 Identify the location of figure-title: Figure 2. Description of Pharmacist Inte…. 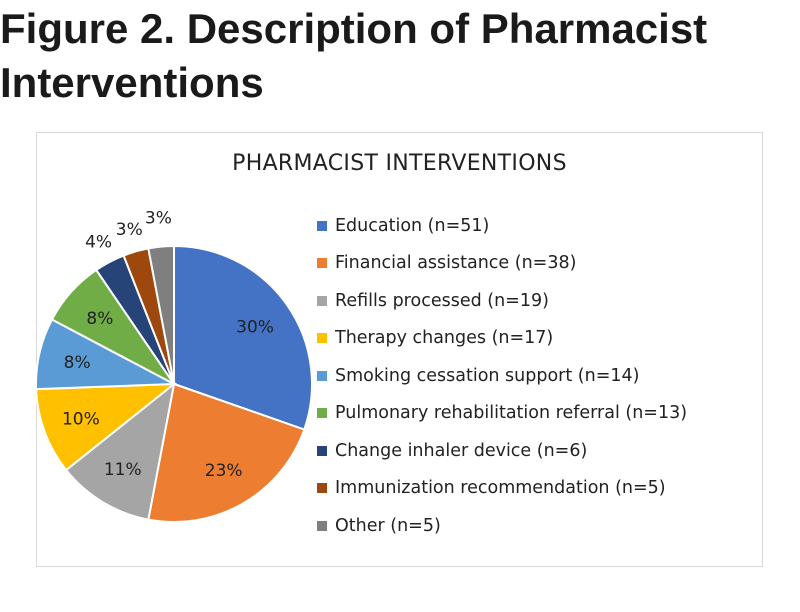
(354, 55).